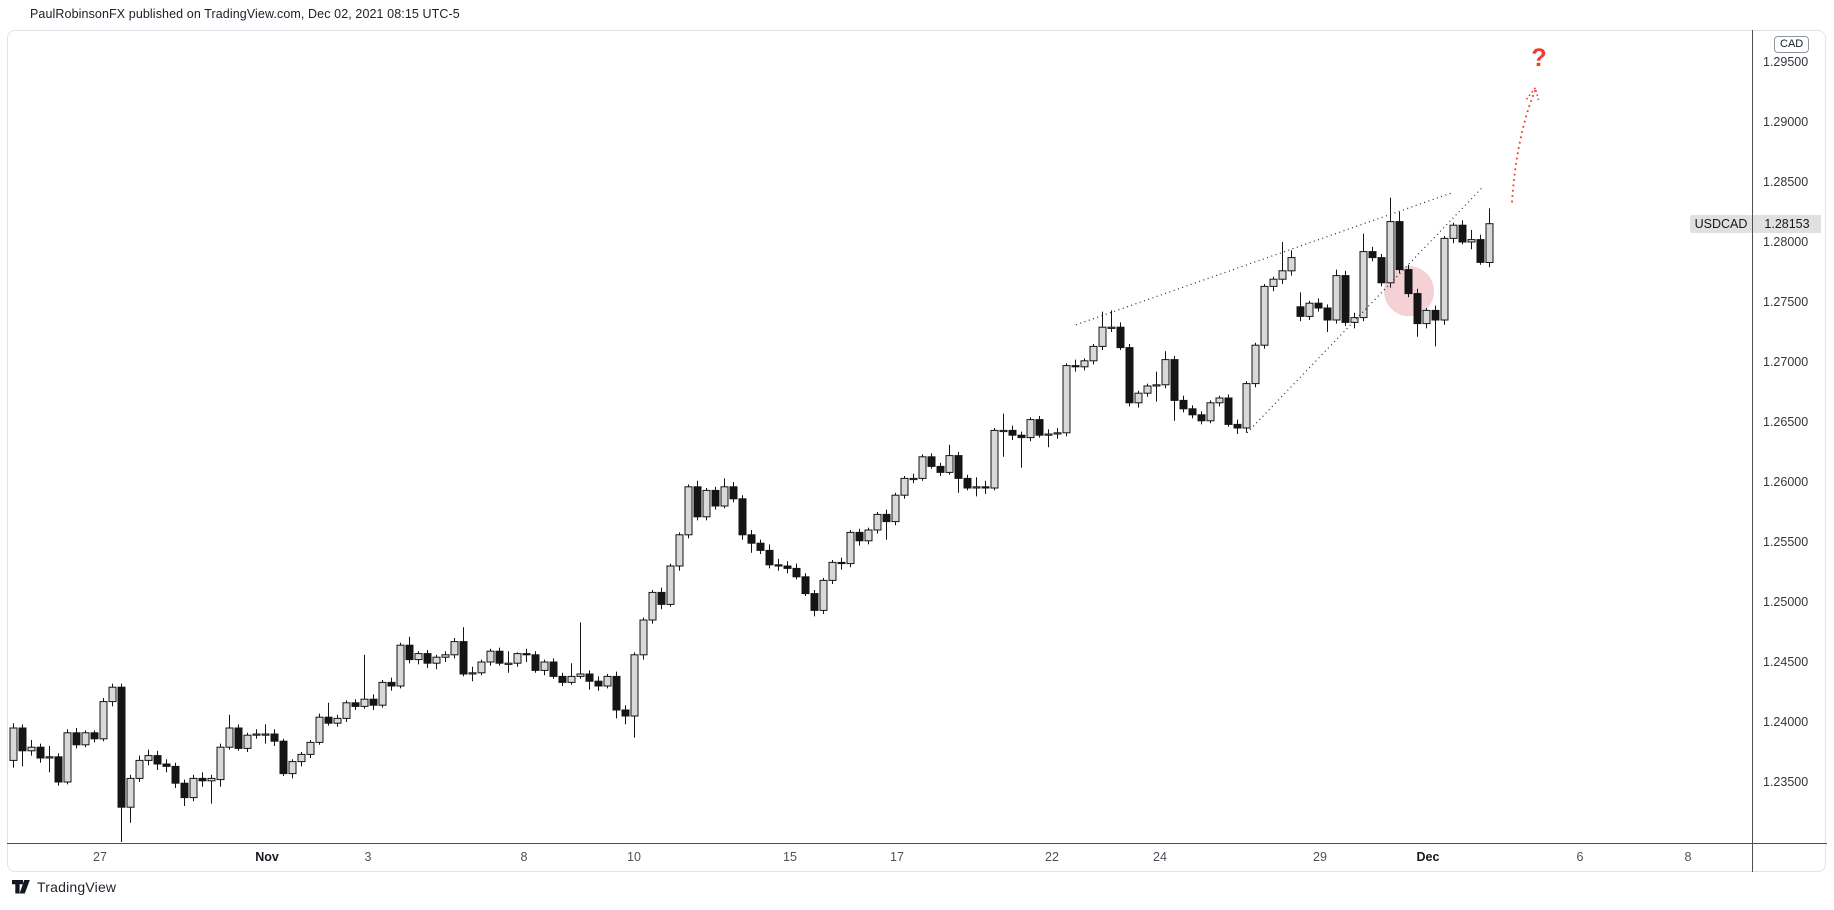 This screenshot has width=1834, height=910. Describe the element at coordinates (1786, 242) in the screenshot. I see `price-tick-label: 1.28000` at that location.